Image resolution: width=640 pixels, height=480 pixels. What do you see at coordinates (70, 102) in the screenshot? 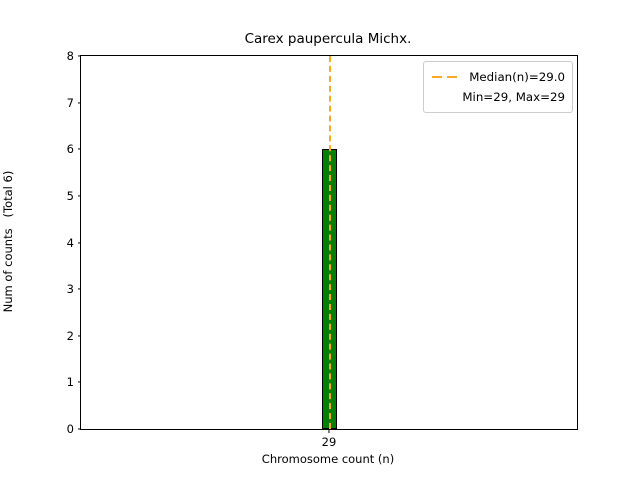
I see `y-tick-label: 7` at bounding box center [70, 102].